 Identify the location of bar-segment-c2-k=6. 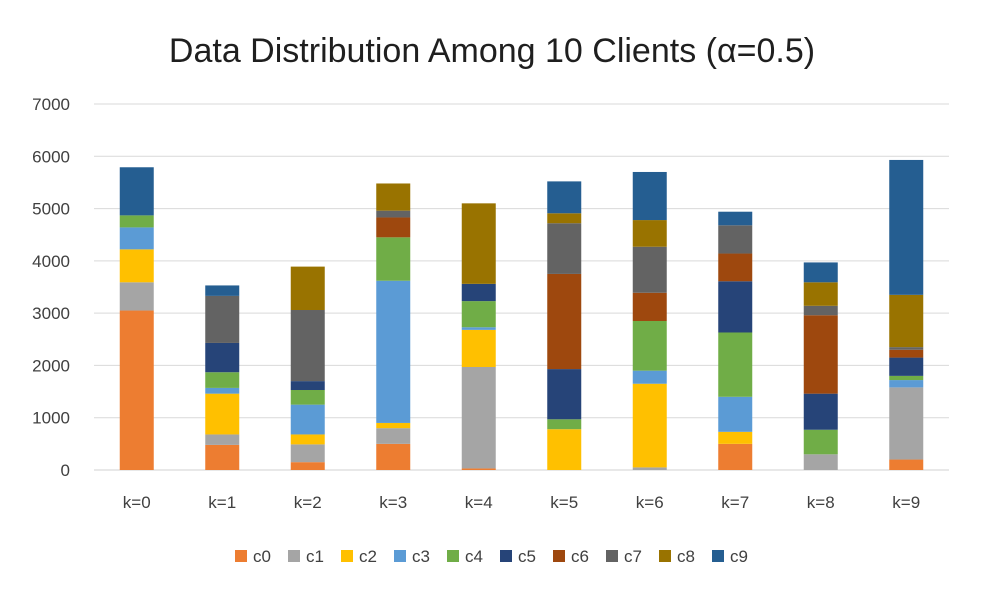
(649, 425).